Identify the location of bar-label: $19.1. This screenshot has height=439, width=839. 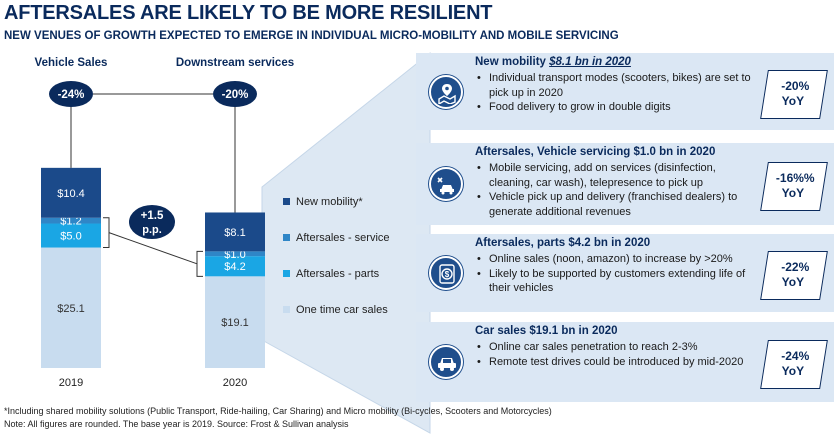
(235, 323).